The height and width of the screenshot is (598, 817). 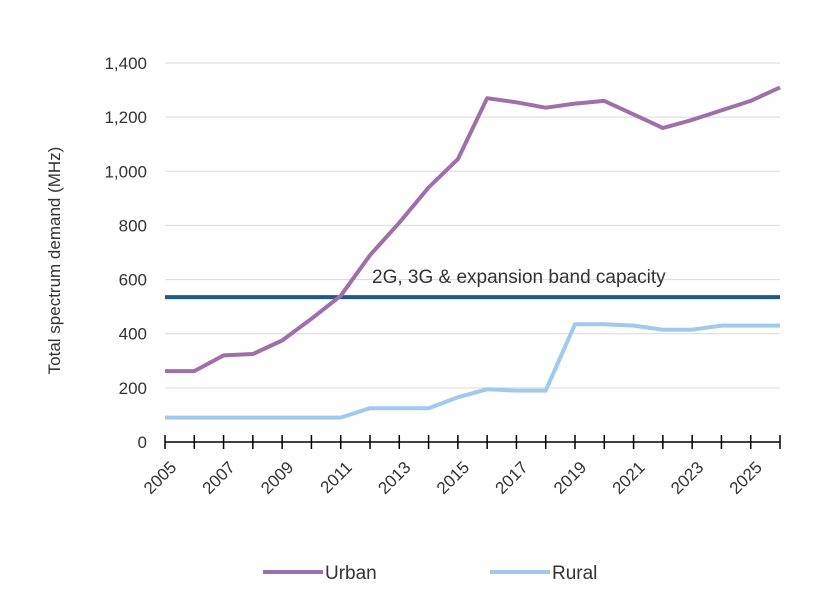 What do you see at coordinates (570, 478) in the screenshot?
I see `x-tick-label: 2019` at bounding box center [570, 478].